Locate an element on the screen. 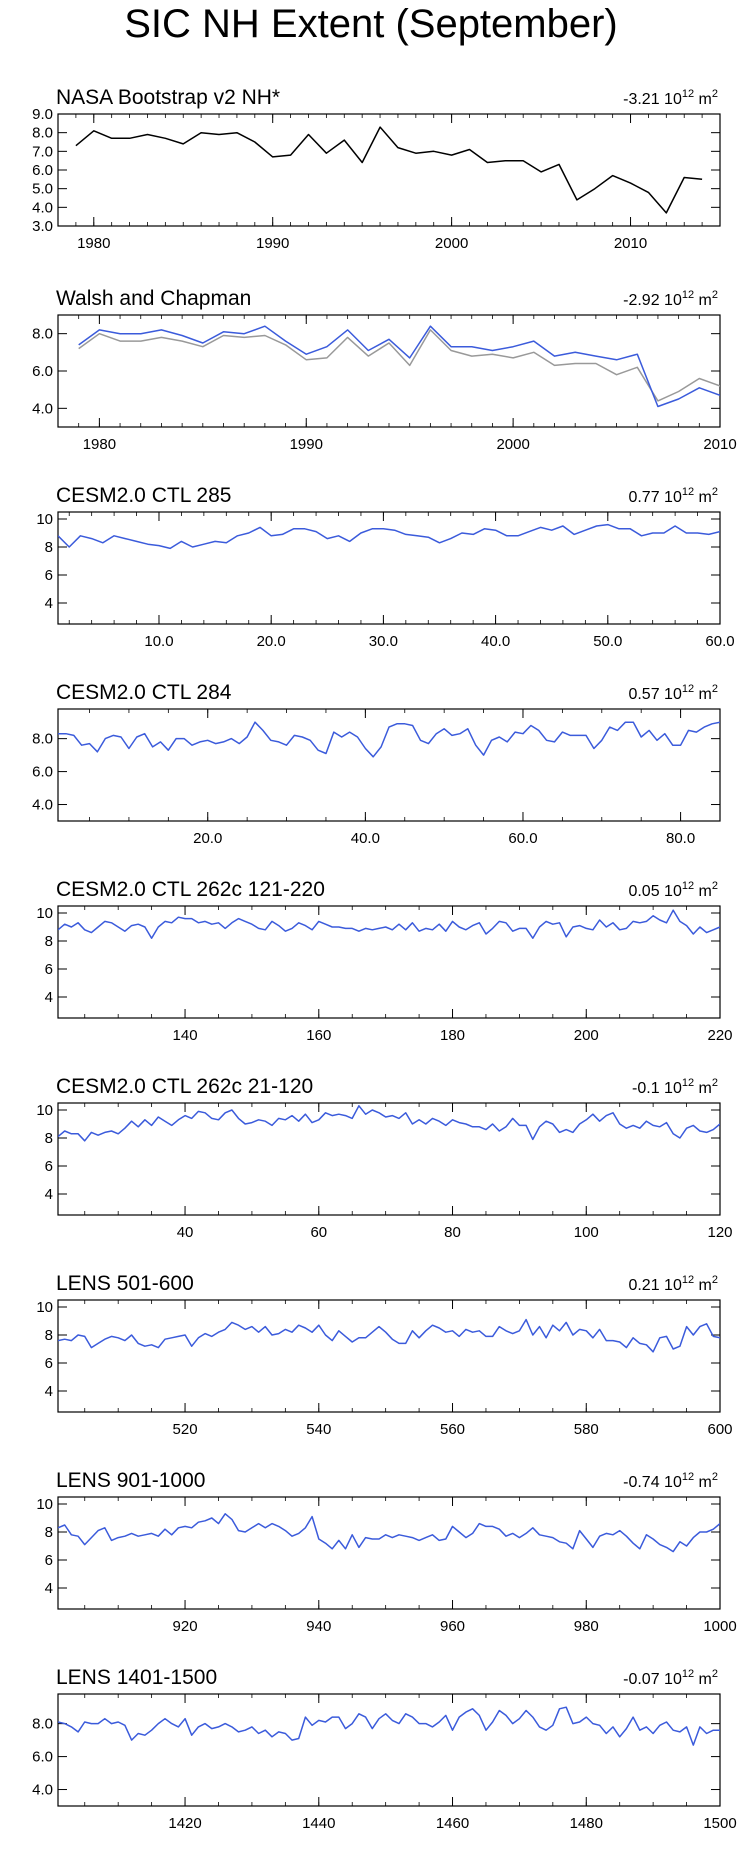 This screenshot has width=742, height=1852. chart-title: CESM2.0 CTL 285 is located at coordinates (143, 495).